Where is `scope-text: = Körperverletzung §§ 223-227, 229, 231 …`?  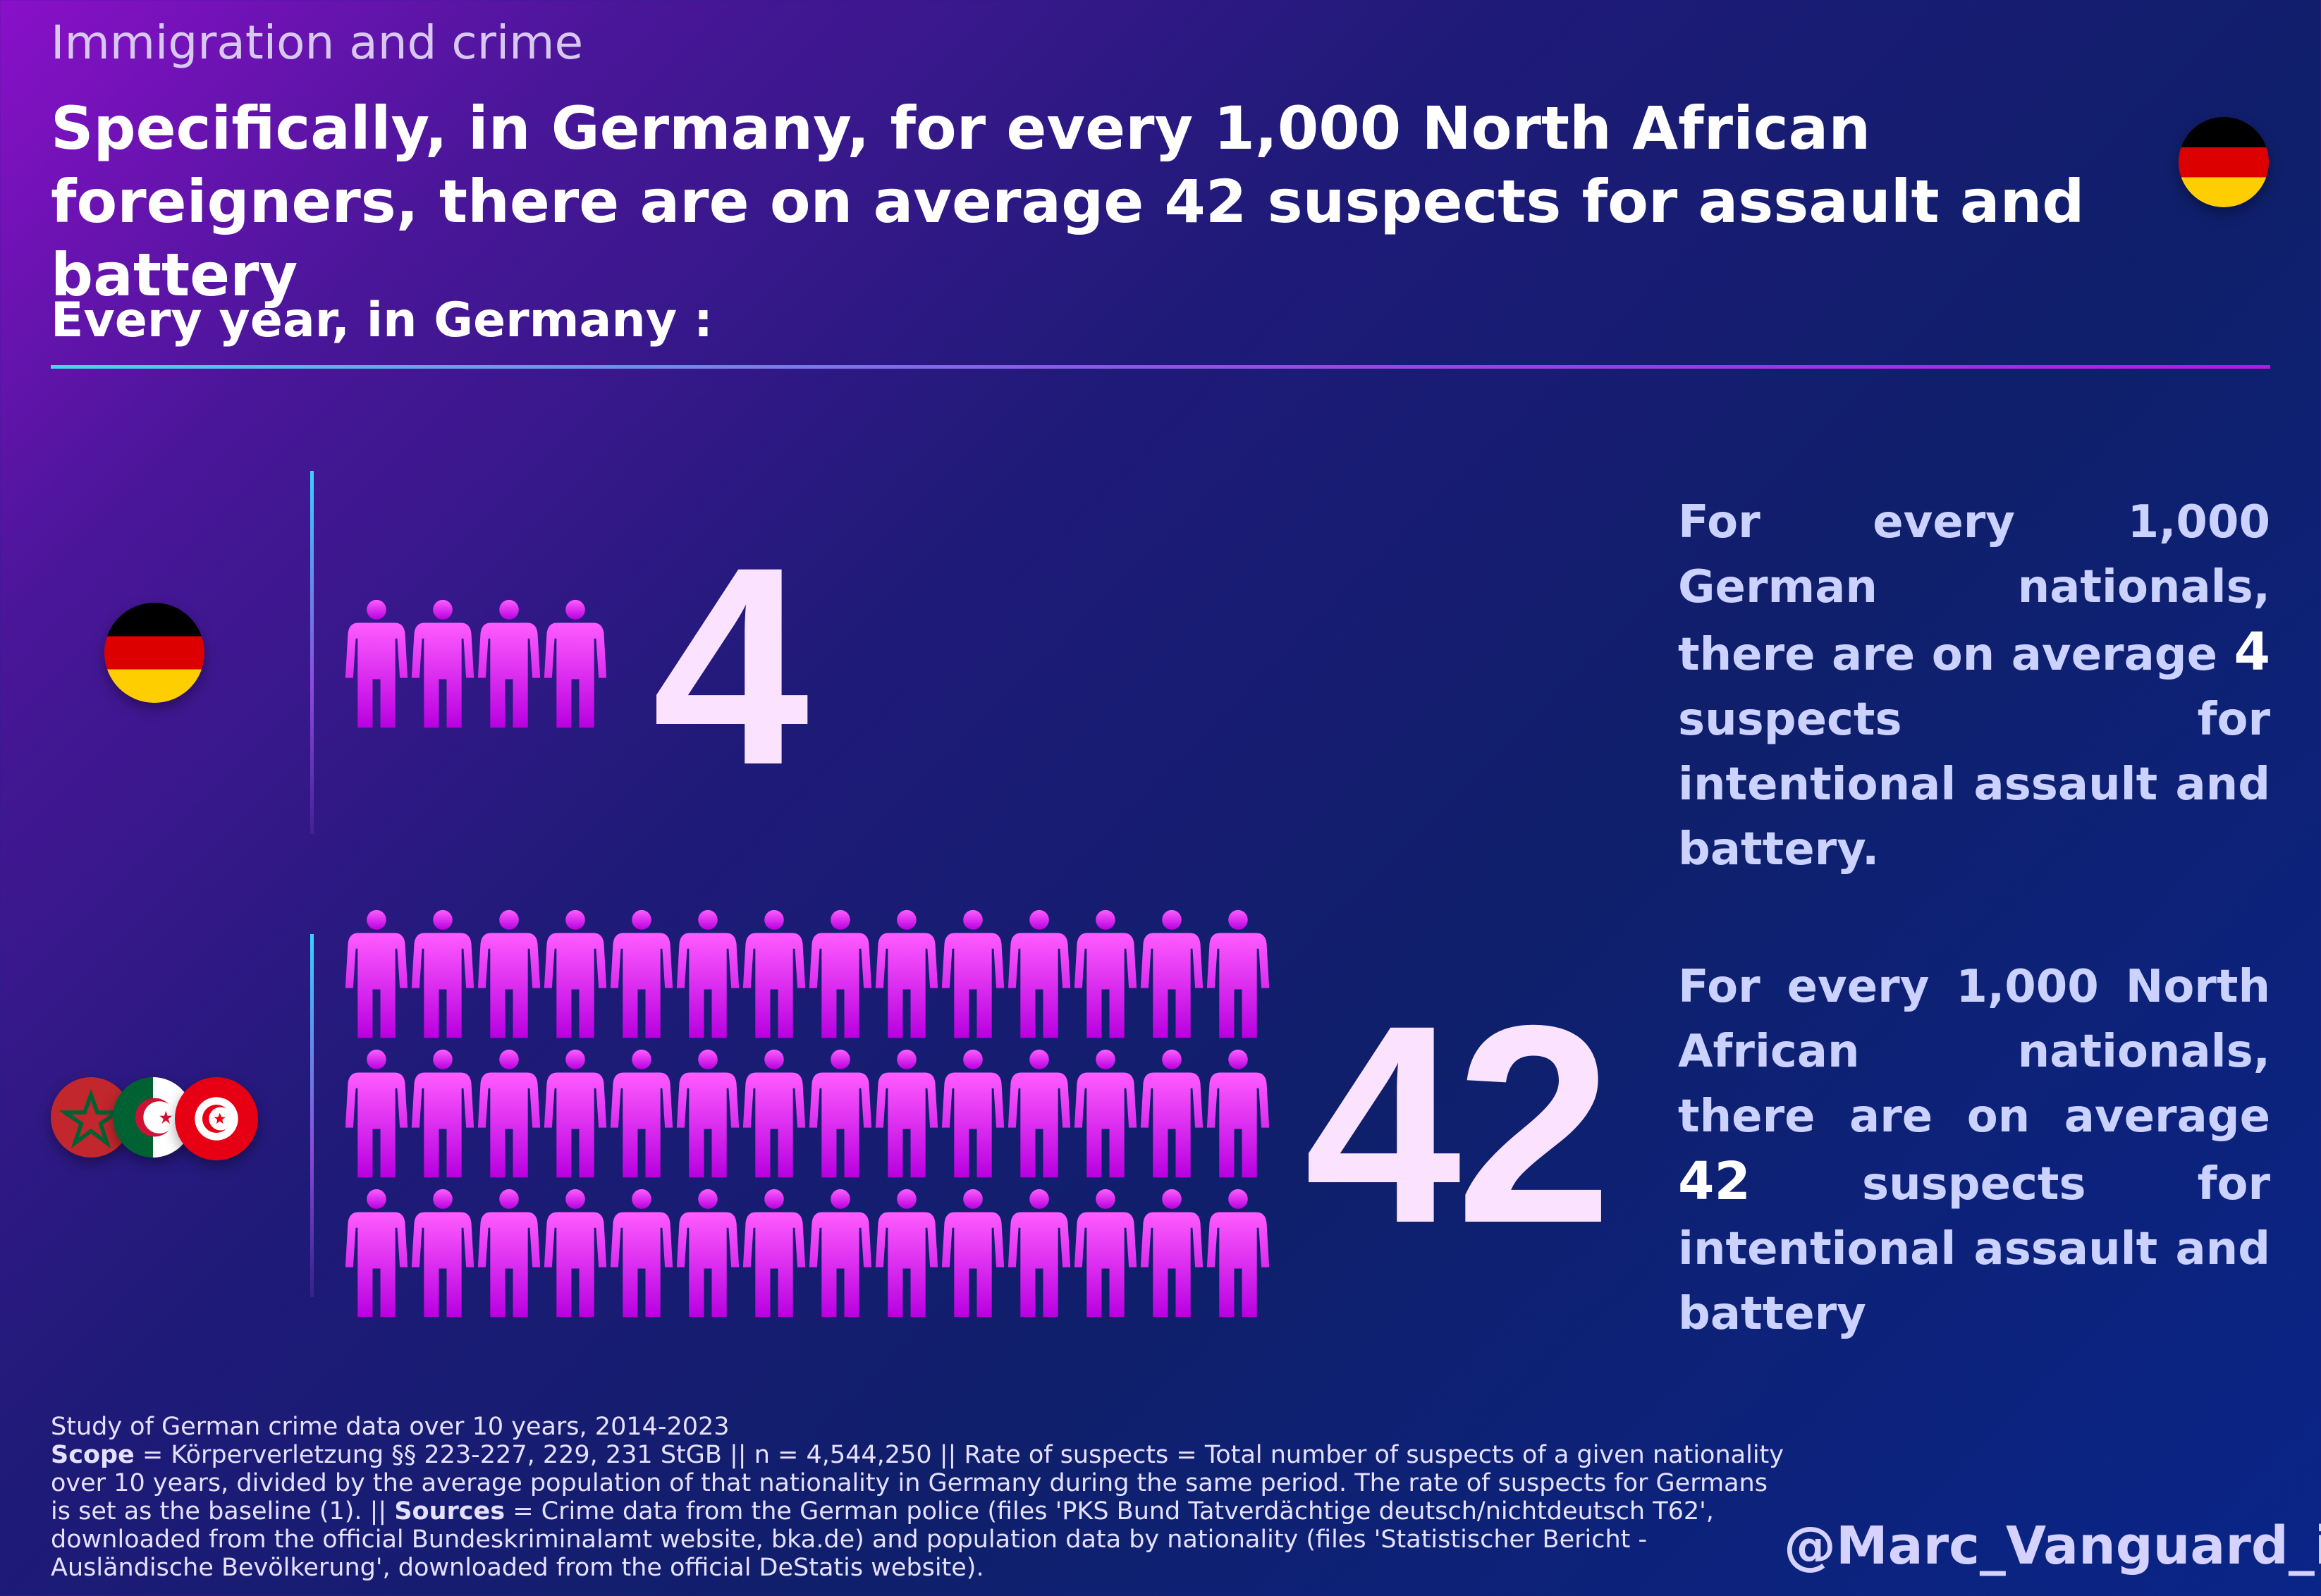
scope-text: = Körperverletzung §§ 223-227, 229, 231 … is located at coordinates (917, 1483).